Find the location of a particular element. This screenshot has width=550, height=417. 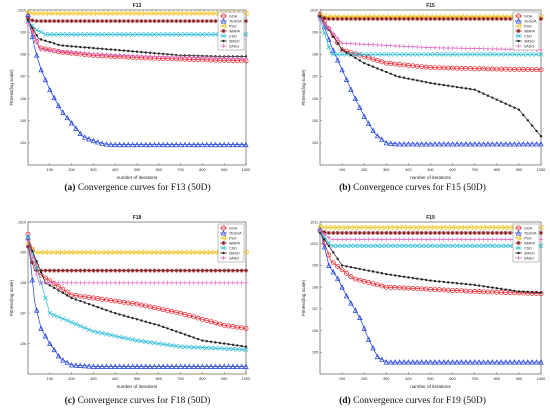

legend-label: GOA is located at coordinates (528, 16).